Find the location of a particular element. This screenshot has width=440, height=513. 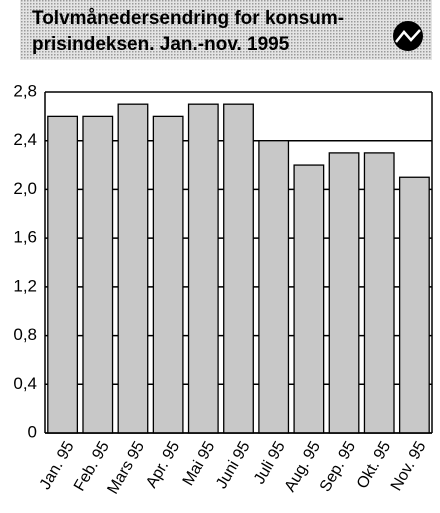

x-tick-label: Apr. 95 is located at coordinates (163, 465).